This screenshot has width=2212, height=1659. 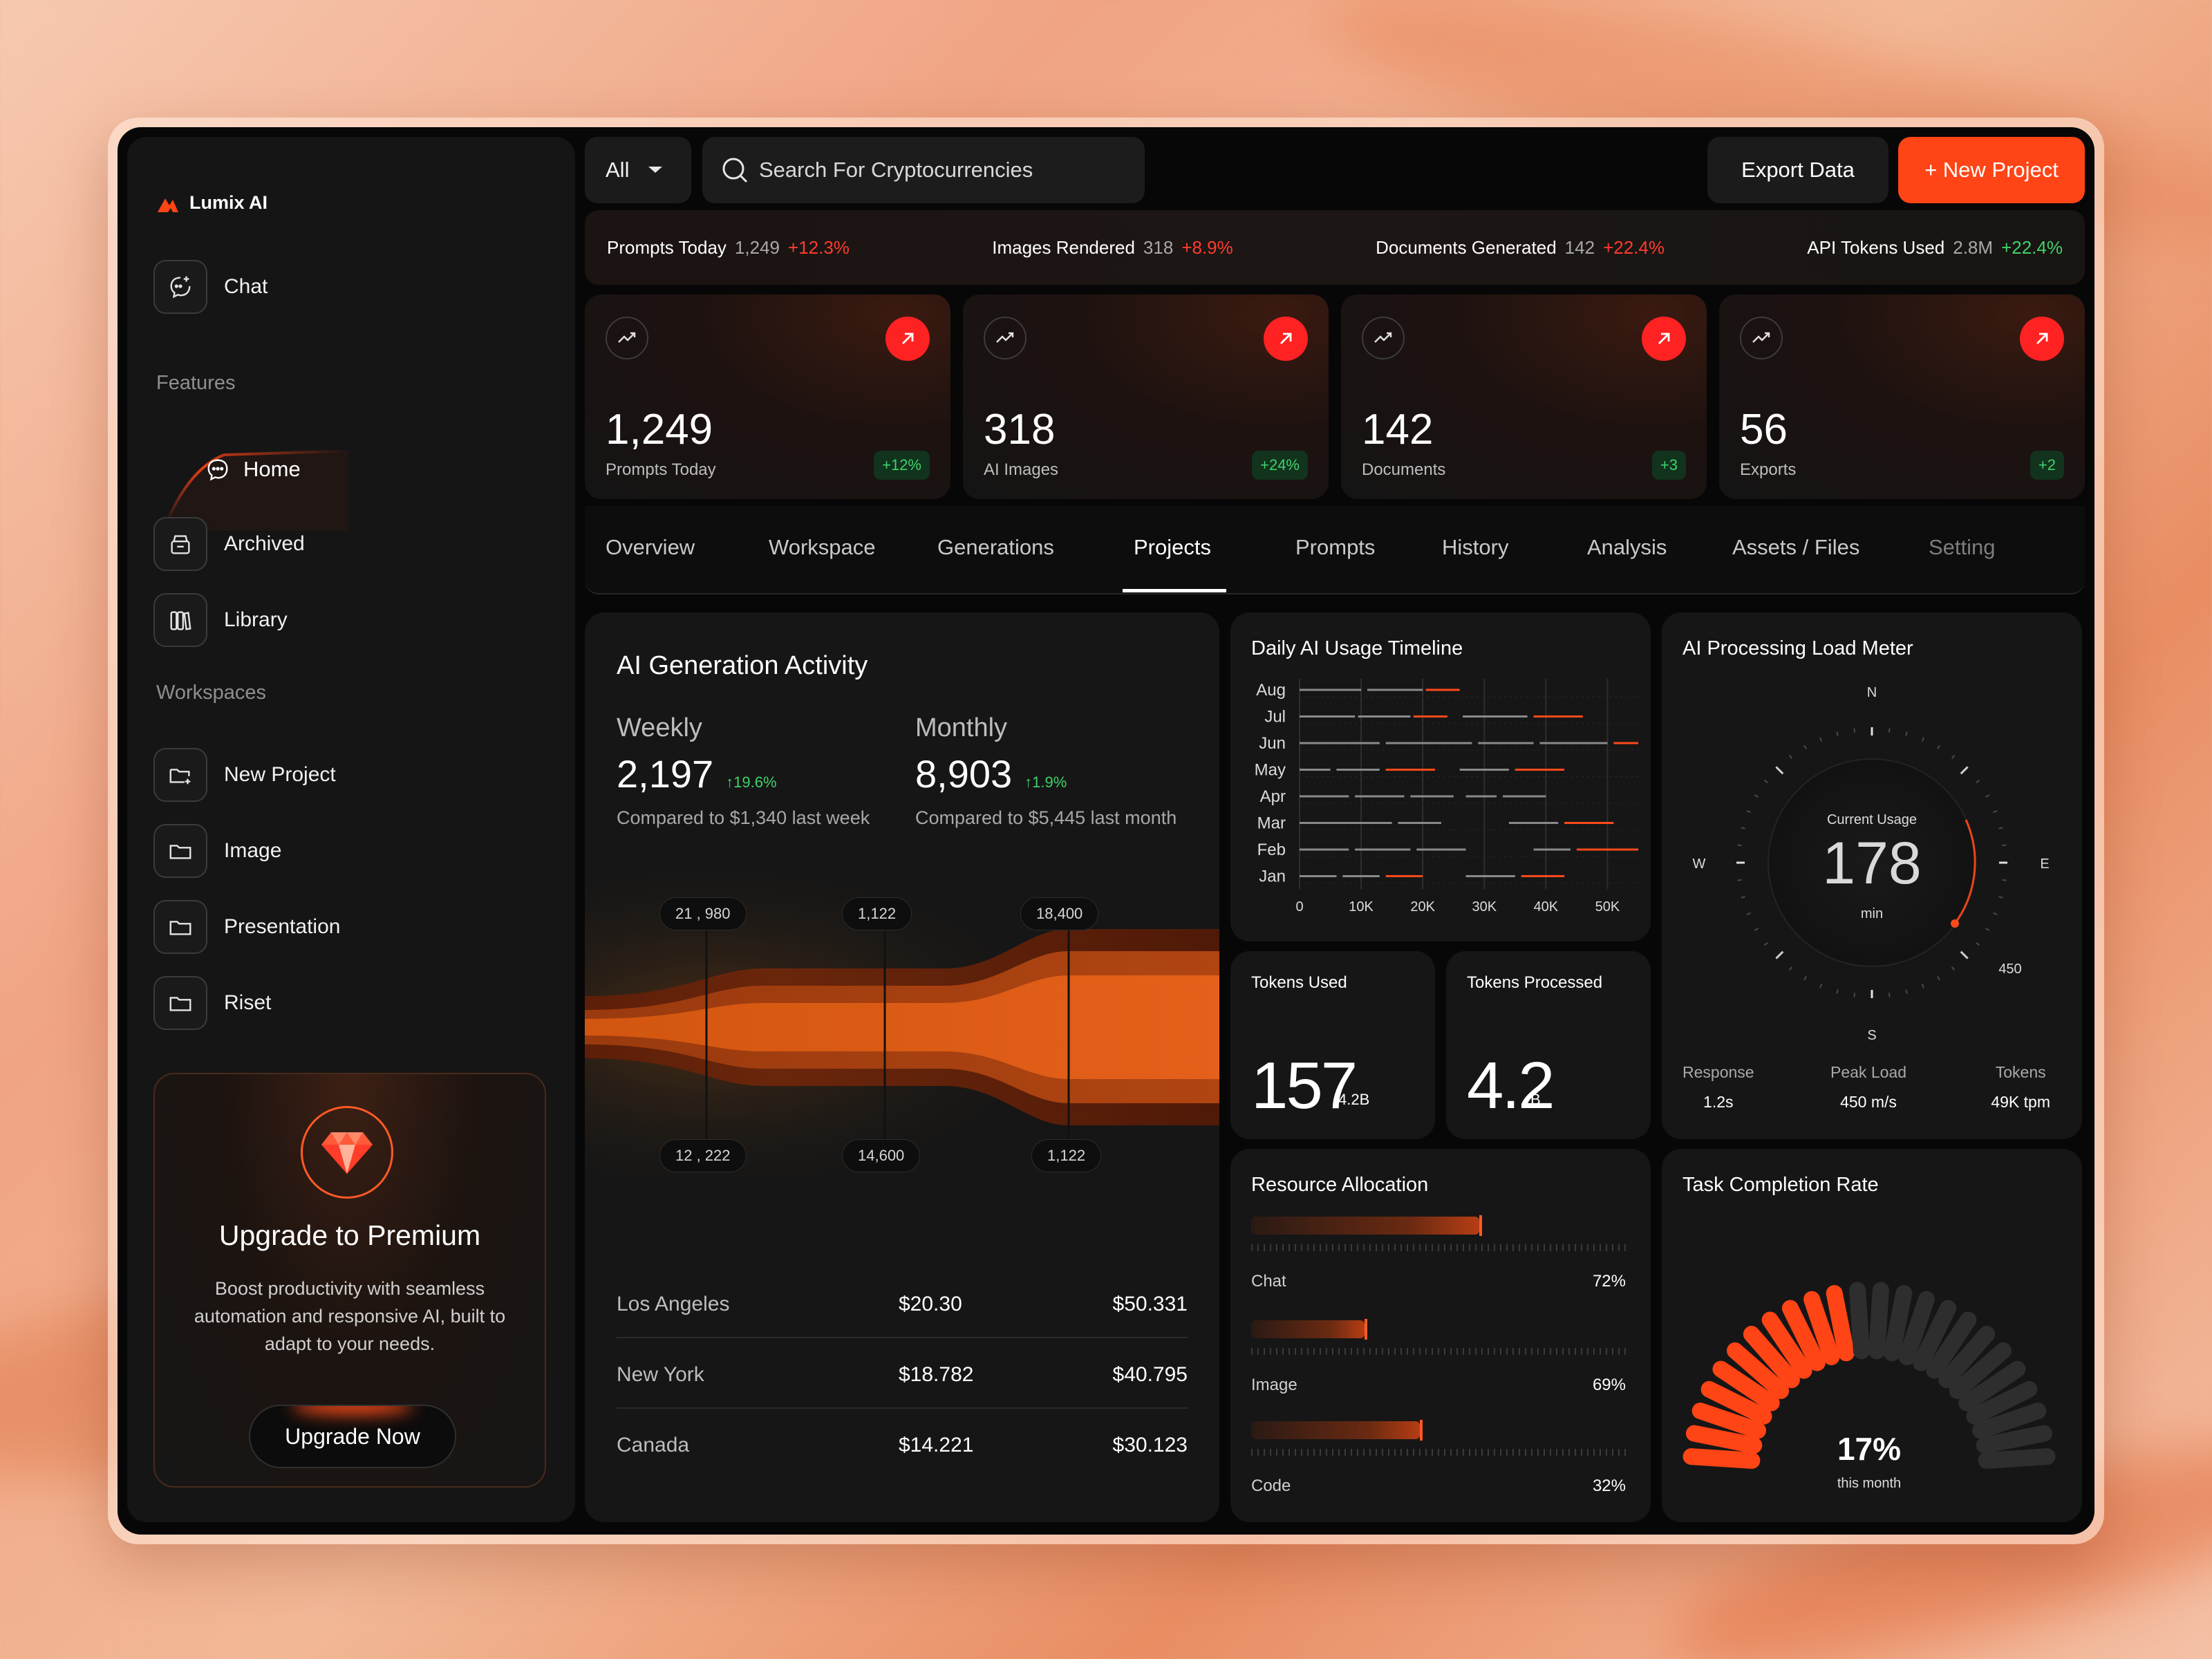 What do you see at coordinates (1609, 1486) in the screenshot?
I see `resource-percent: 32%` at bounding box center [1609, 1486].